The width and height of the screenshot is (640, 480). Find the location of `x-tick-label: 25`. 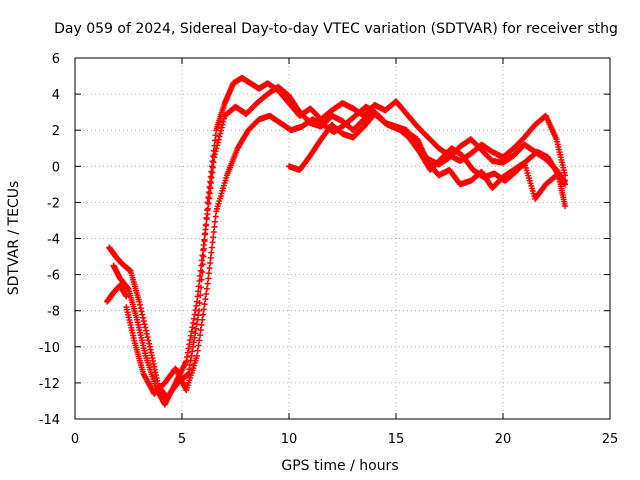

x-tick-label: 25 is located at coordinates (610, 439).